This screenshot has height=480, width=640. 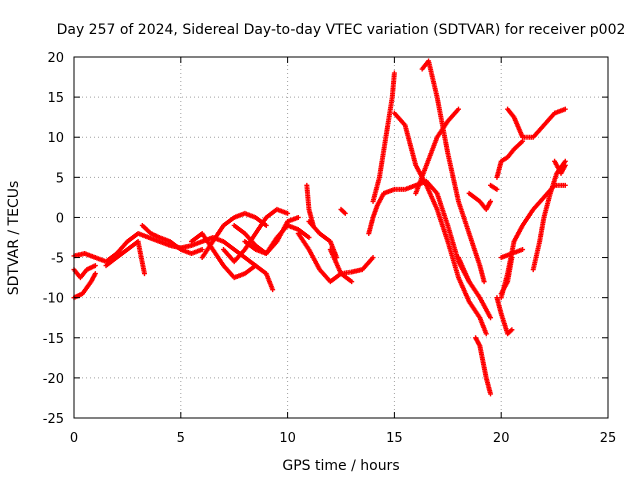 What do you see at coordinates (287, 438) in the screenshot?
I see `x-tick-label: 10` at bounding box center [287, 438].